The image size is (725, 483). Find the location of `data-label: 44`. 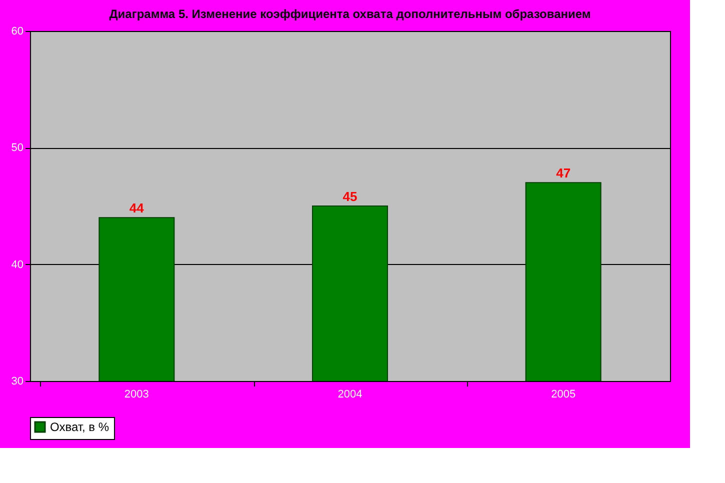

data-label: 44 is located at coordinates (137, 208).